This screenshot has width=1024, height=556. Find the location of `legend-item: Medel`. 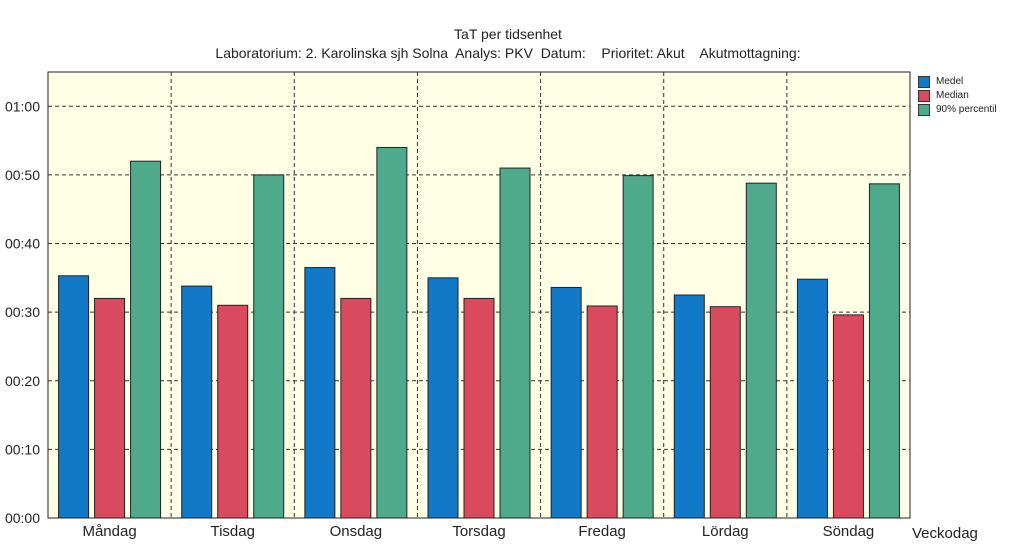

legend-item: Medel is located at coordinates (957, 82).